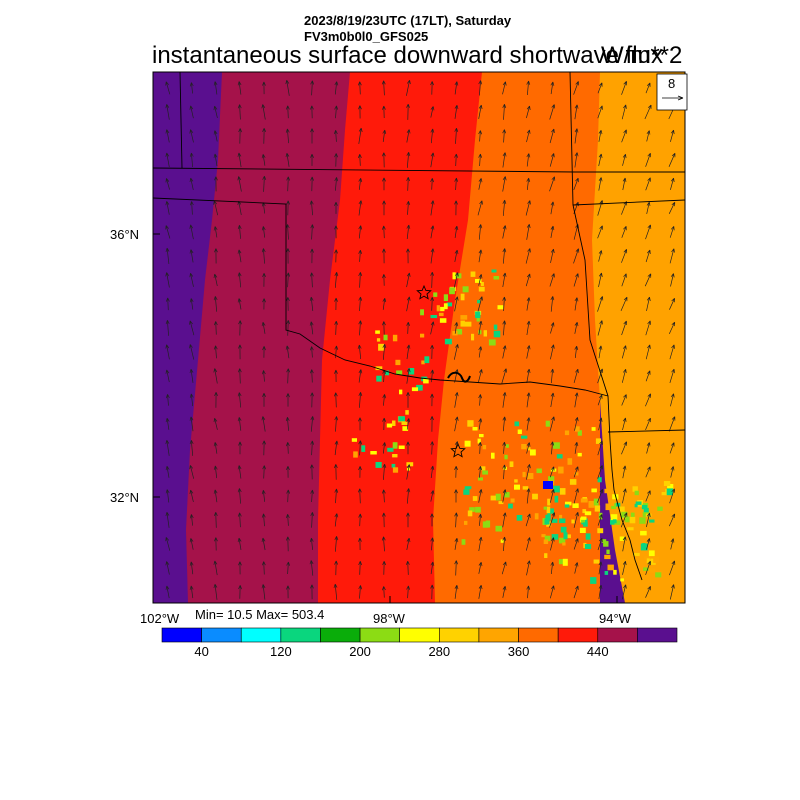  Describe the element at coordinates (458, 450) in the screenshot. I see `city-marker-star` at that location.